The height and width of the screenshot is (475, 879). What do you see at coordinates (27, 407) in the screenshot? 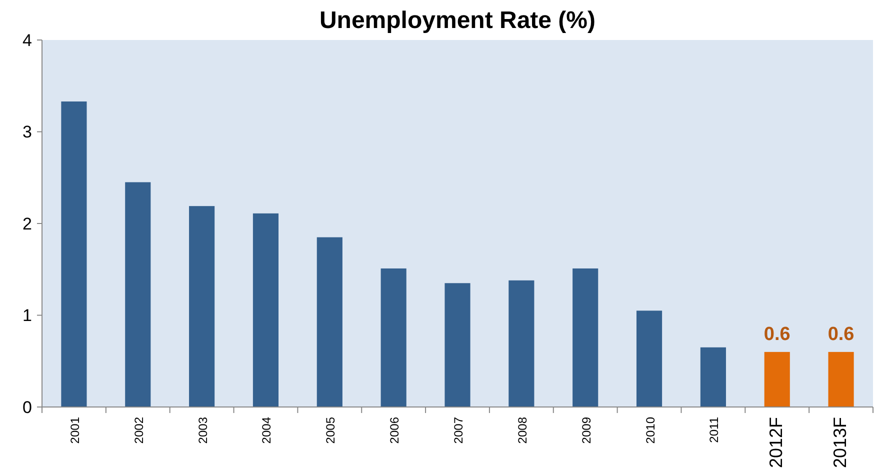
I see `y-tick-label: 0` at bounding box center [27, 407].